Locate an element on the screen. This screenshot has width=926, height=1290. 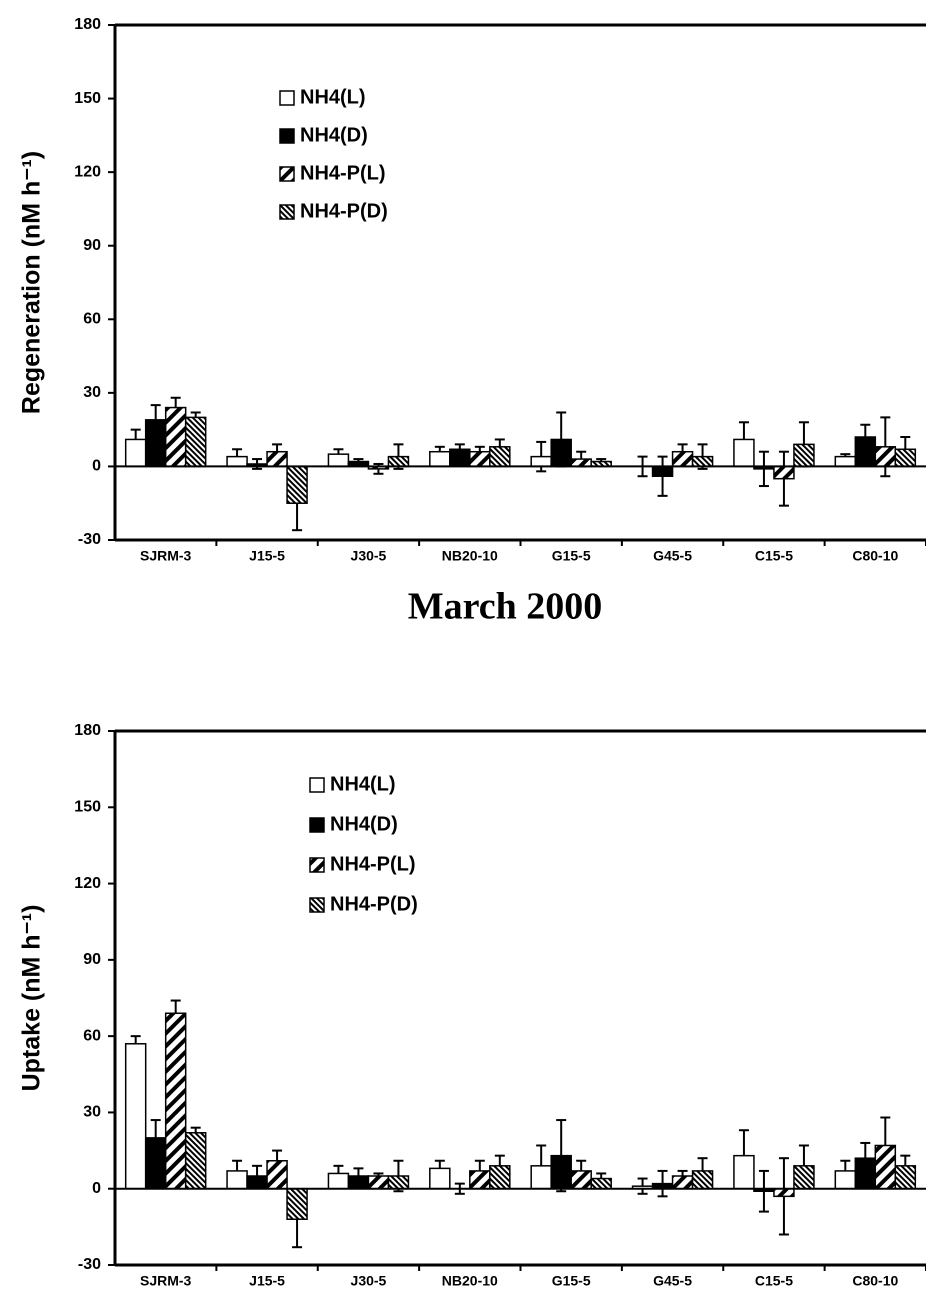
y-tick-label: -30 is located at coordinates (89, 539).